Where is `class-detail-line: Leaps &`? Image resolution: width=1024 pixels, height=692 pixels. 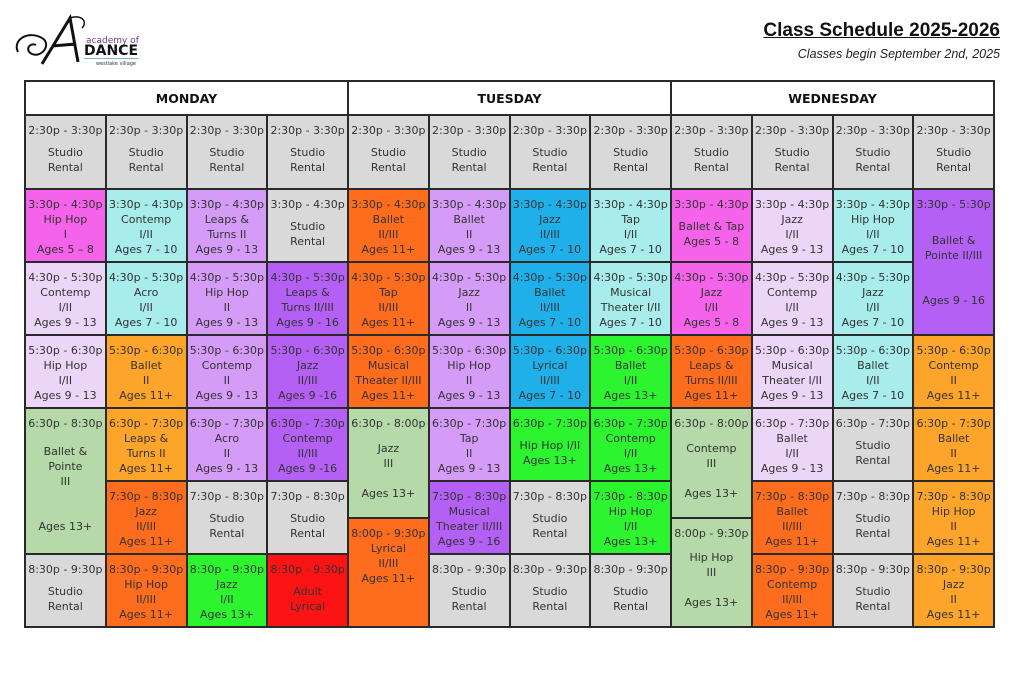 class-detail-line: Leaps & is located at coordinates (711, 365).